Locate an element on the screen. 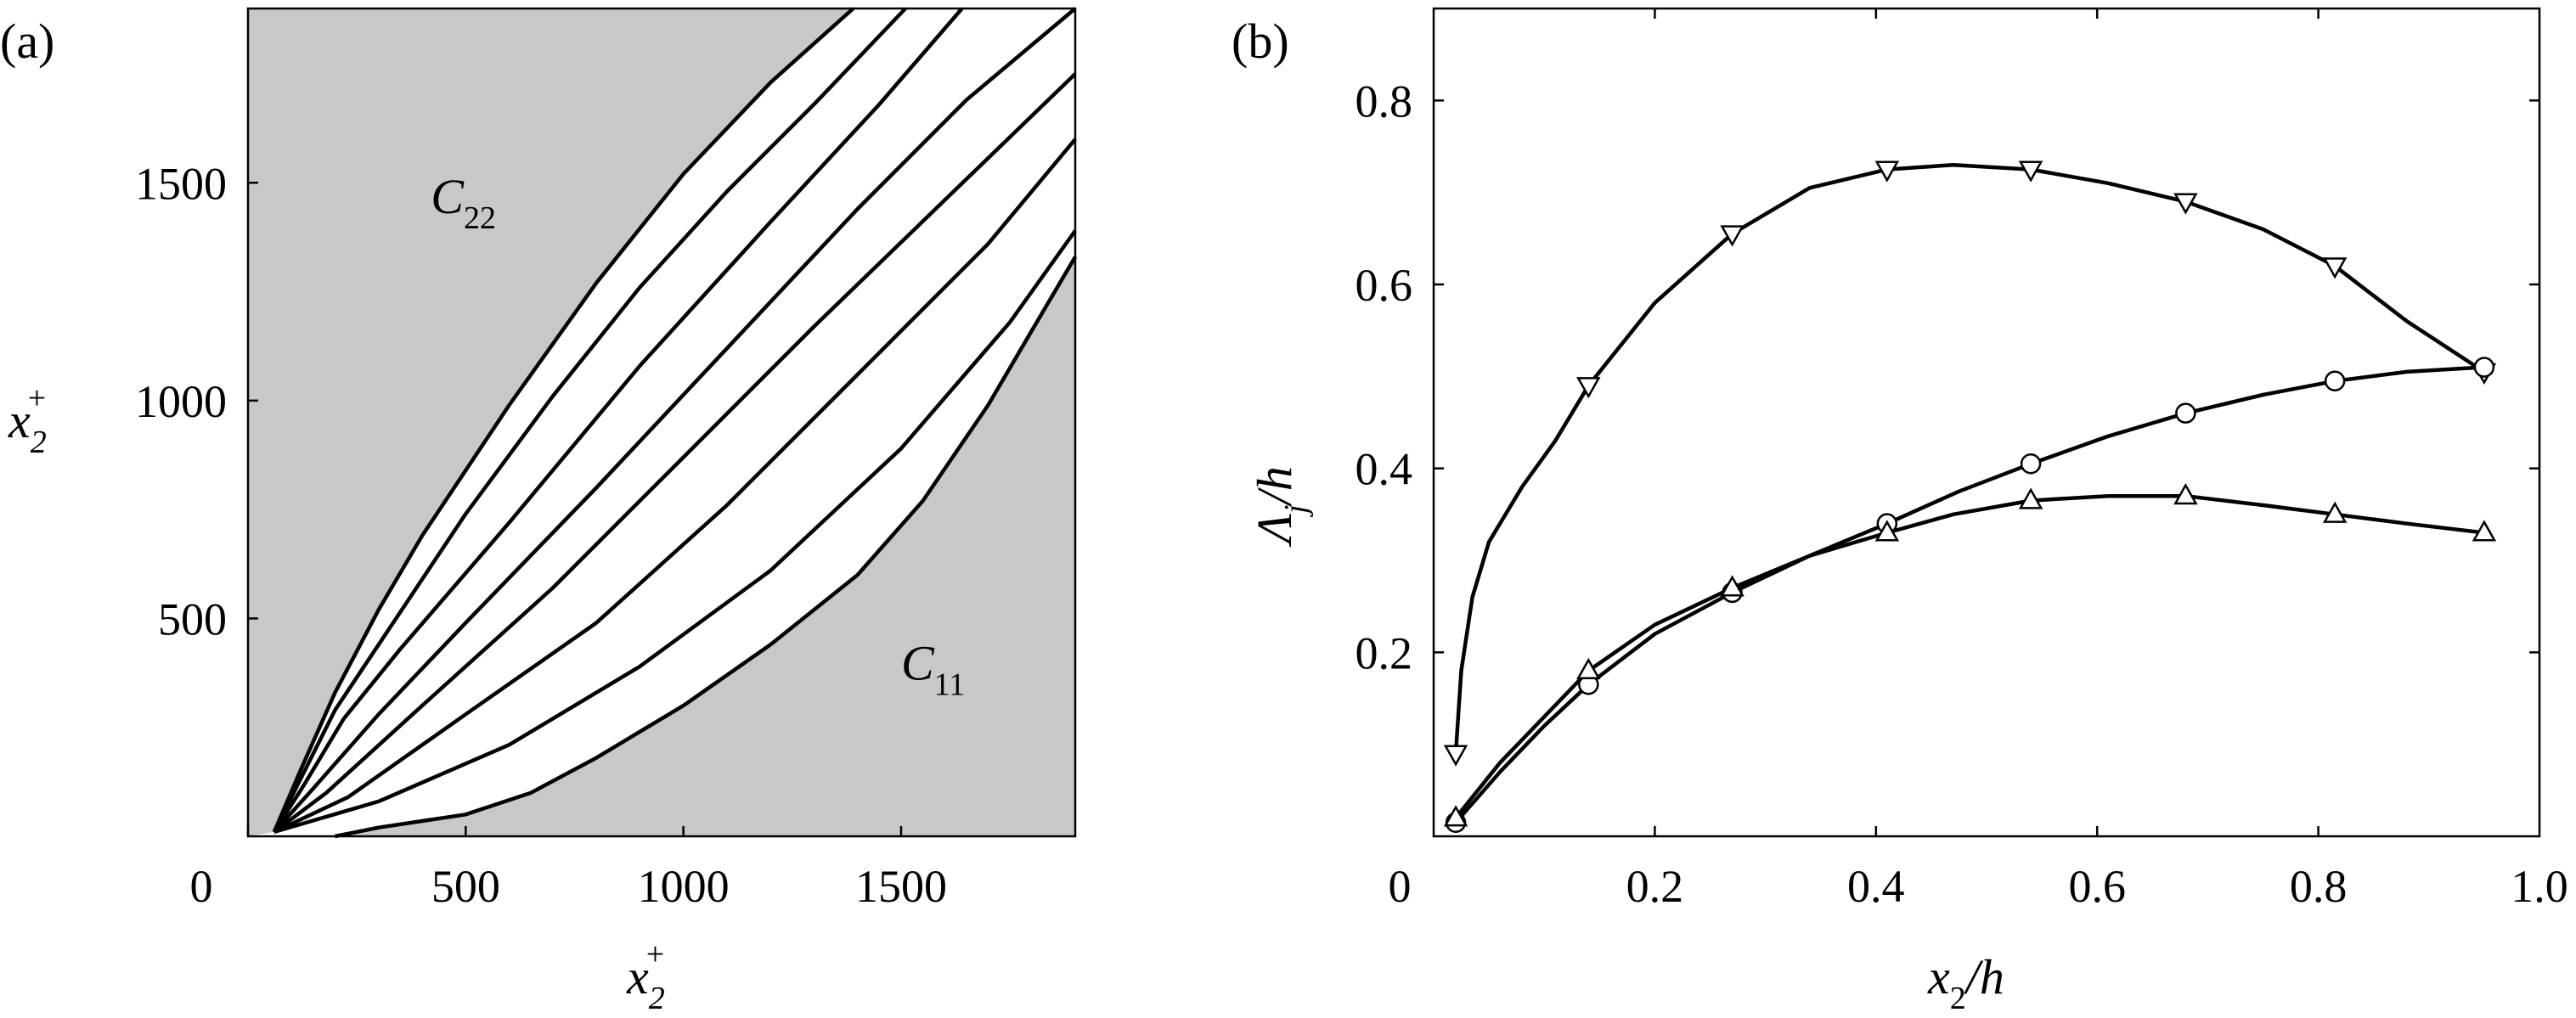 The height and width of the screenshot is (1018, 2576). series-up-triangle is located at coordinates (1970, 654).